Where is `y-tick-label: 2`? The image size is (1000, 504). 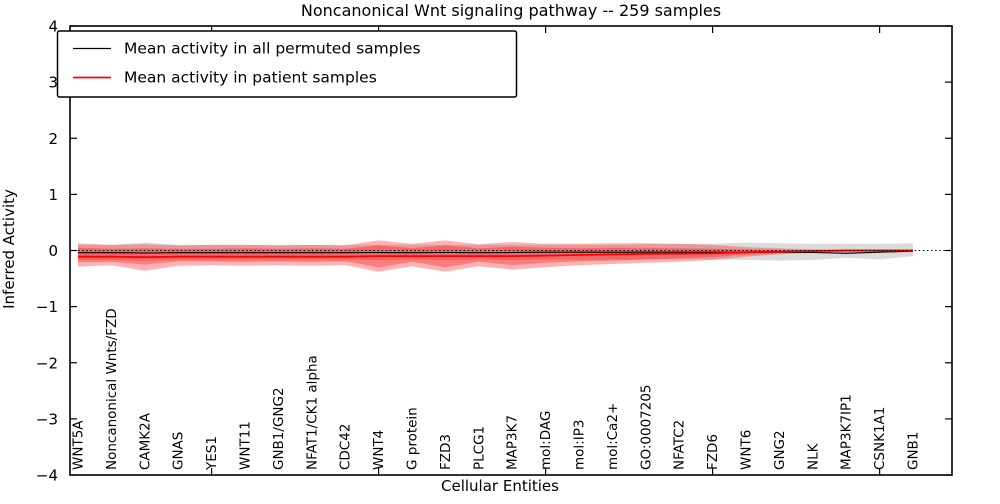
y-tick-label: 2 is located at coordinates (53, 139).